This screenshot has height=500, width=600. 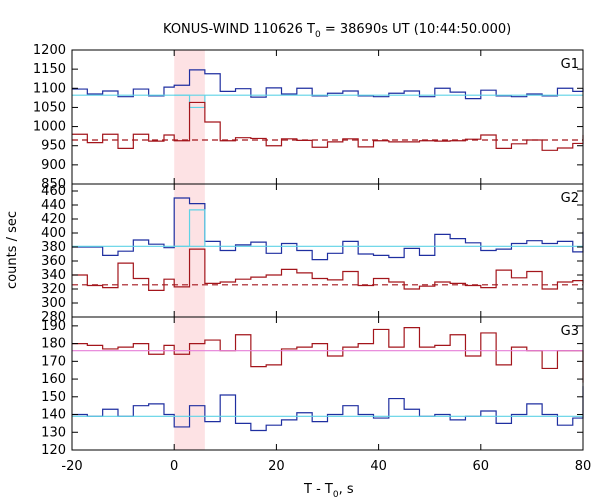 I want to click on x-tick-label: 20, so click(x=276, y=466).